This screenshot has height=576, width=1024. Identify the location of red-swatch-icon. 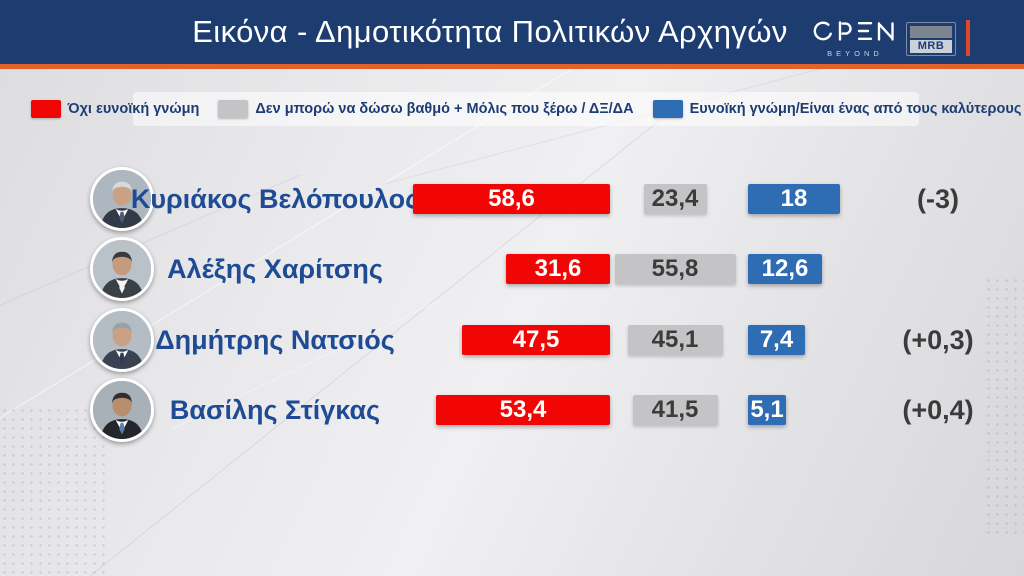
(45, 109).